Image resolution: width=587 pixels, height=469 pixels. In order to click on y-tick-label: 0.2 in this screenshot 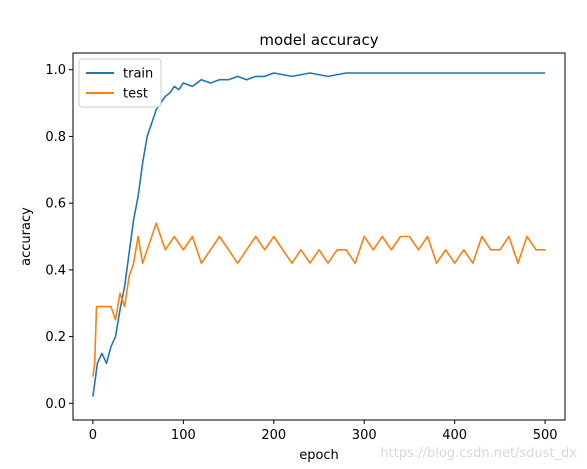, I will do `click(55, 337)`.